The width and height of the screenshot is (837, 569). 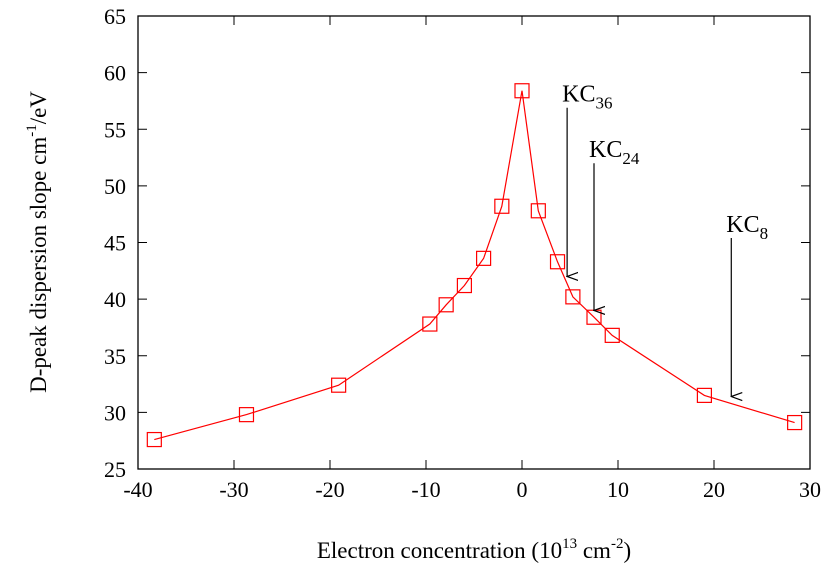 What do you see at coordinates (38, 108) in the screenshot?
I see `y-axis-label-suffix: /eV` at bounding box center [38, 108].